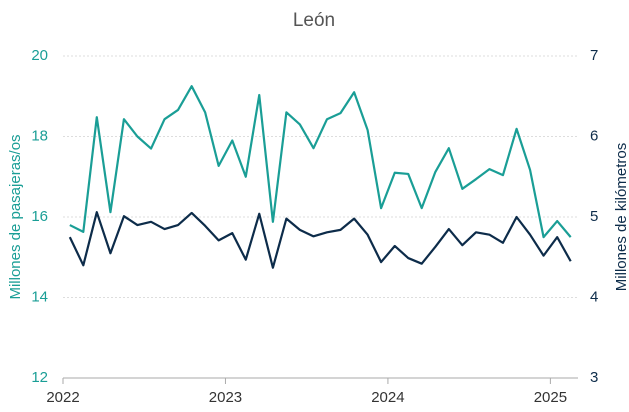  I want to click on y2-tick-label: 4, so click(594, 296).